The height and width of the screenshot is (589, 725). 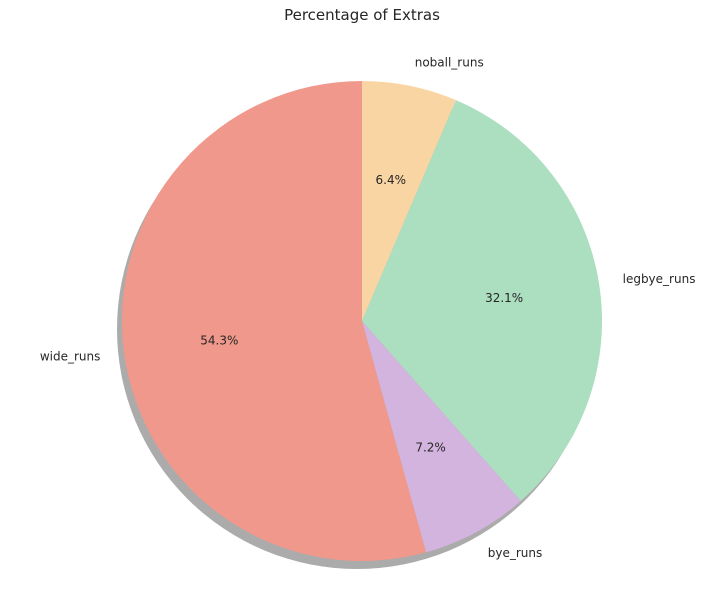 I want to click on slice-category-label: wide_runs, so click(x=70, y=357).